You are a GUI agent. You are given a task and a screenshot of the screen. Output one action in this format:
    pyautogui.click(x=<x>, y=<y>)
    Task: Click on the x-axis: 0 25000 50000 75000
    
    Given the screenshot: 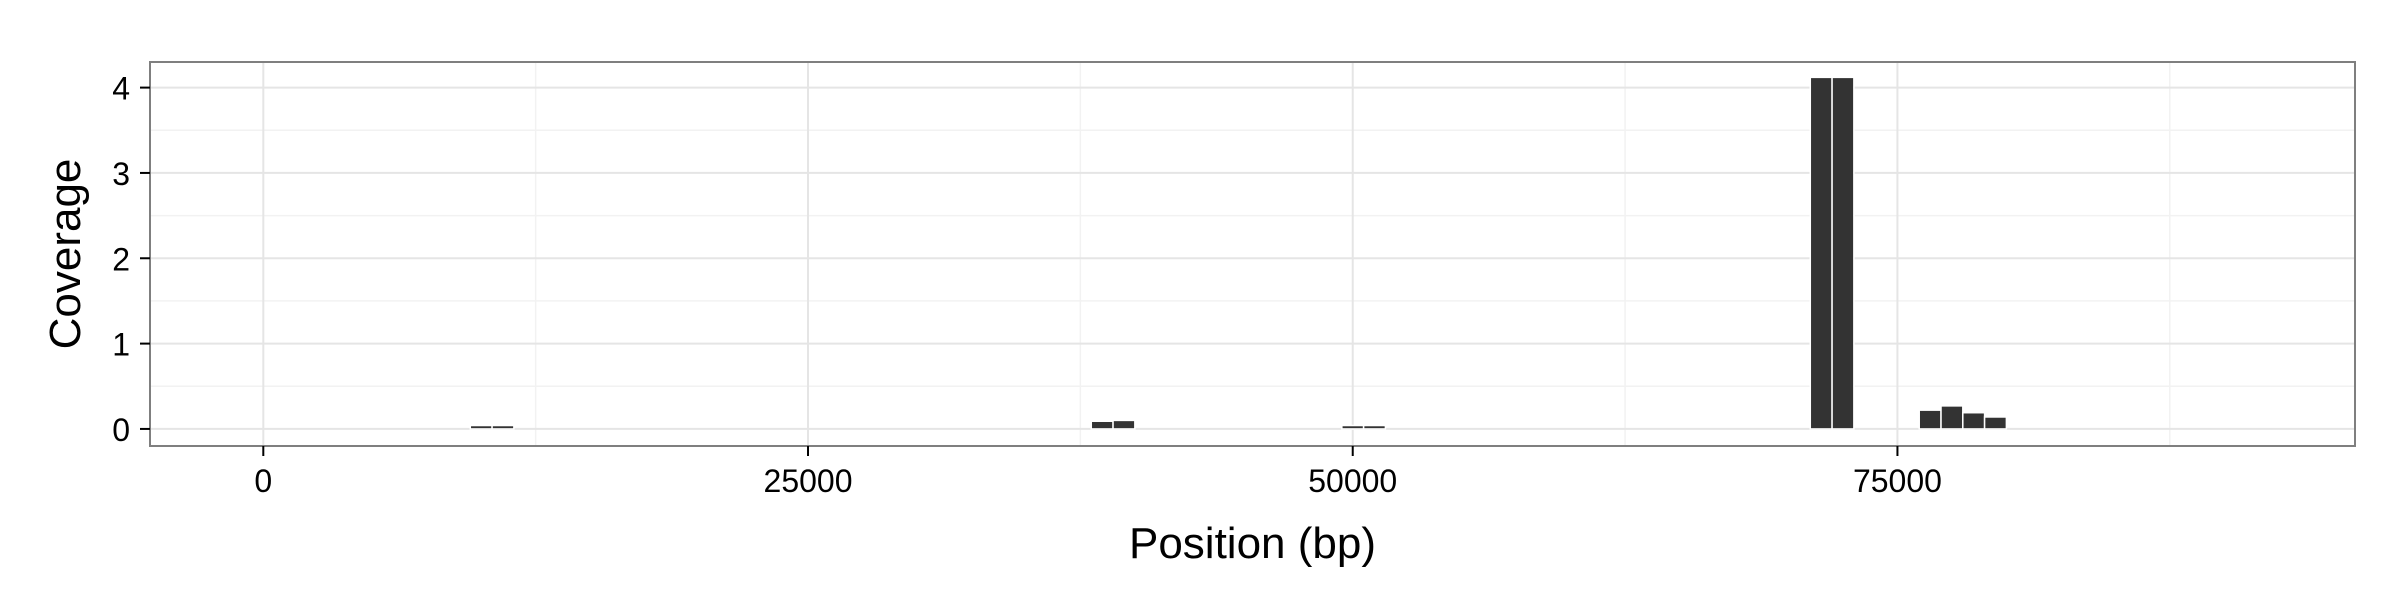 What is the action you would take?
    pyautogui.click(x=1098, y=472)
    